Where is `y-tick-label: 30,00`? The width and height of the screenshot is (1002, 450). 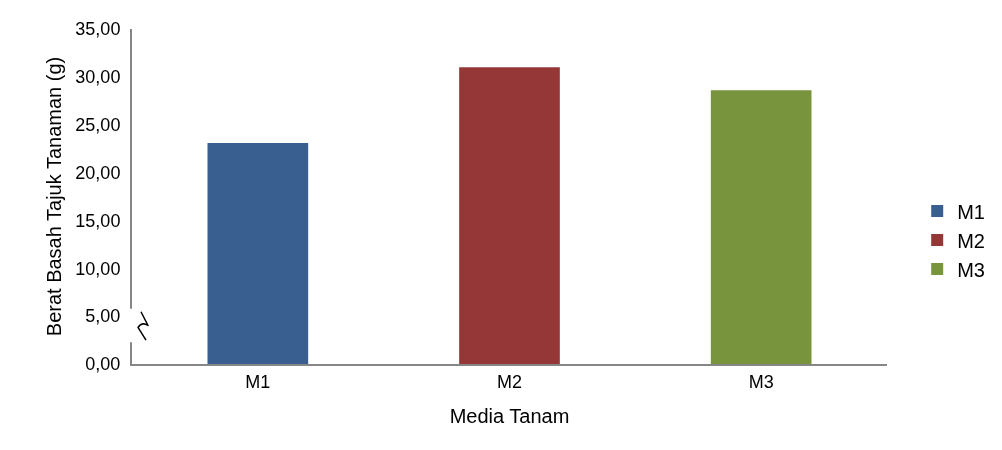 y-tick-label: 30,00 is located at coordinates (98, 77).